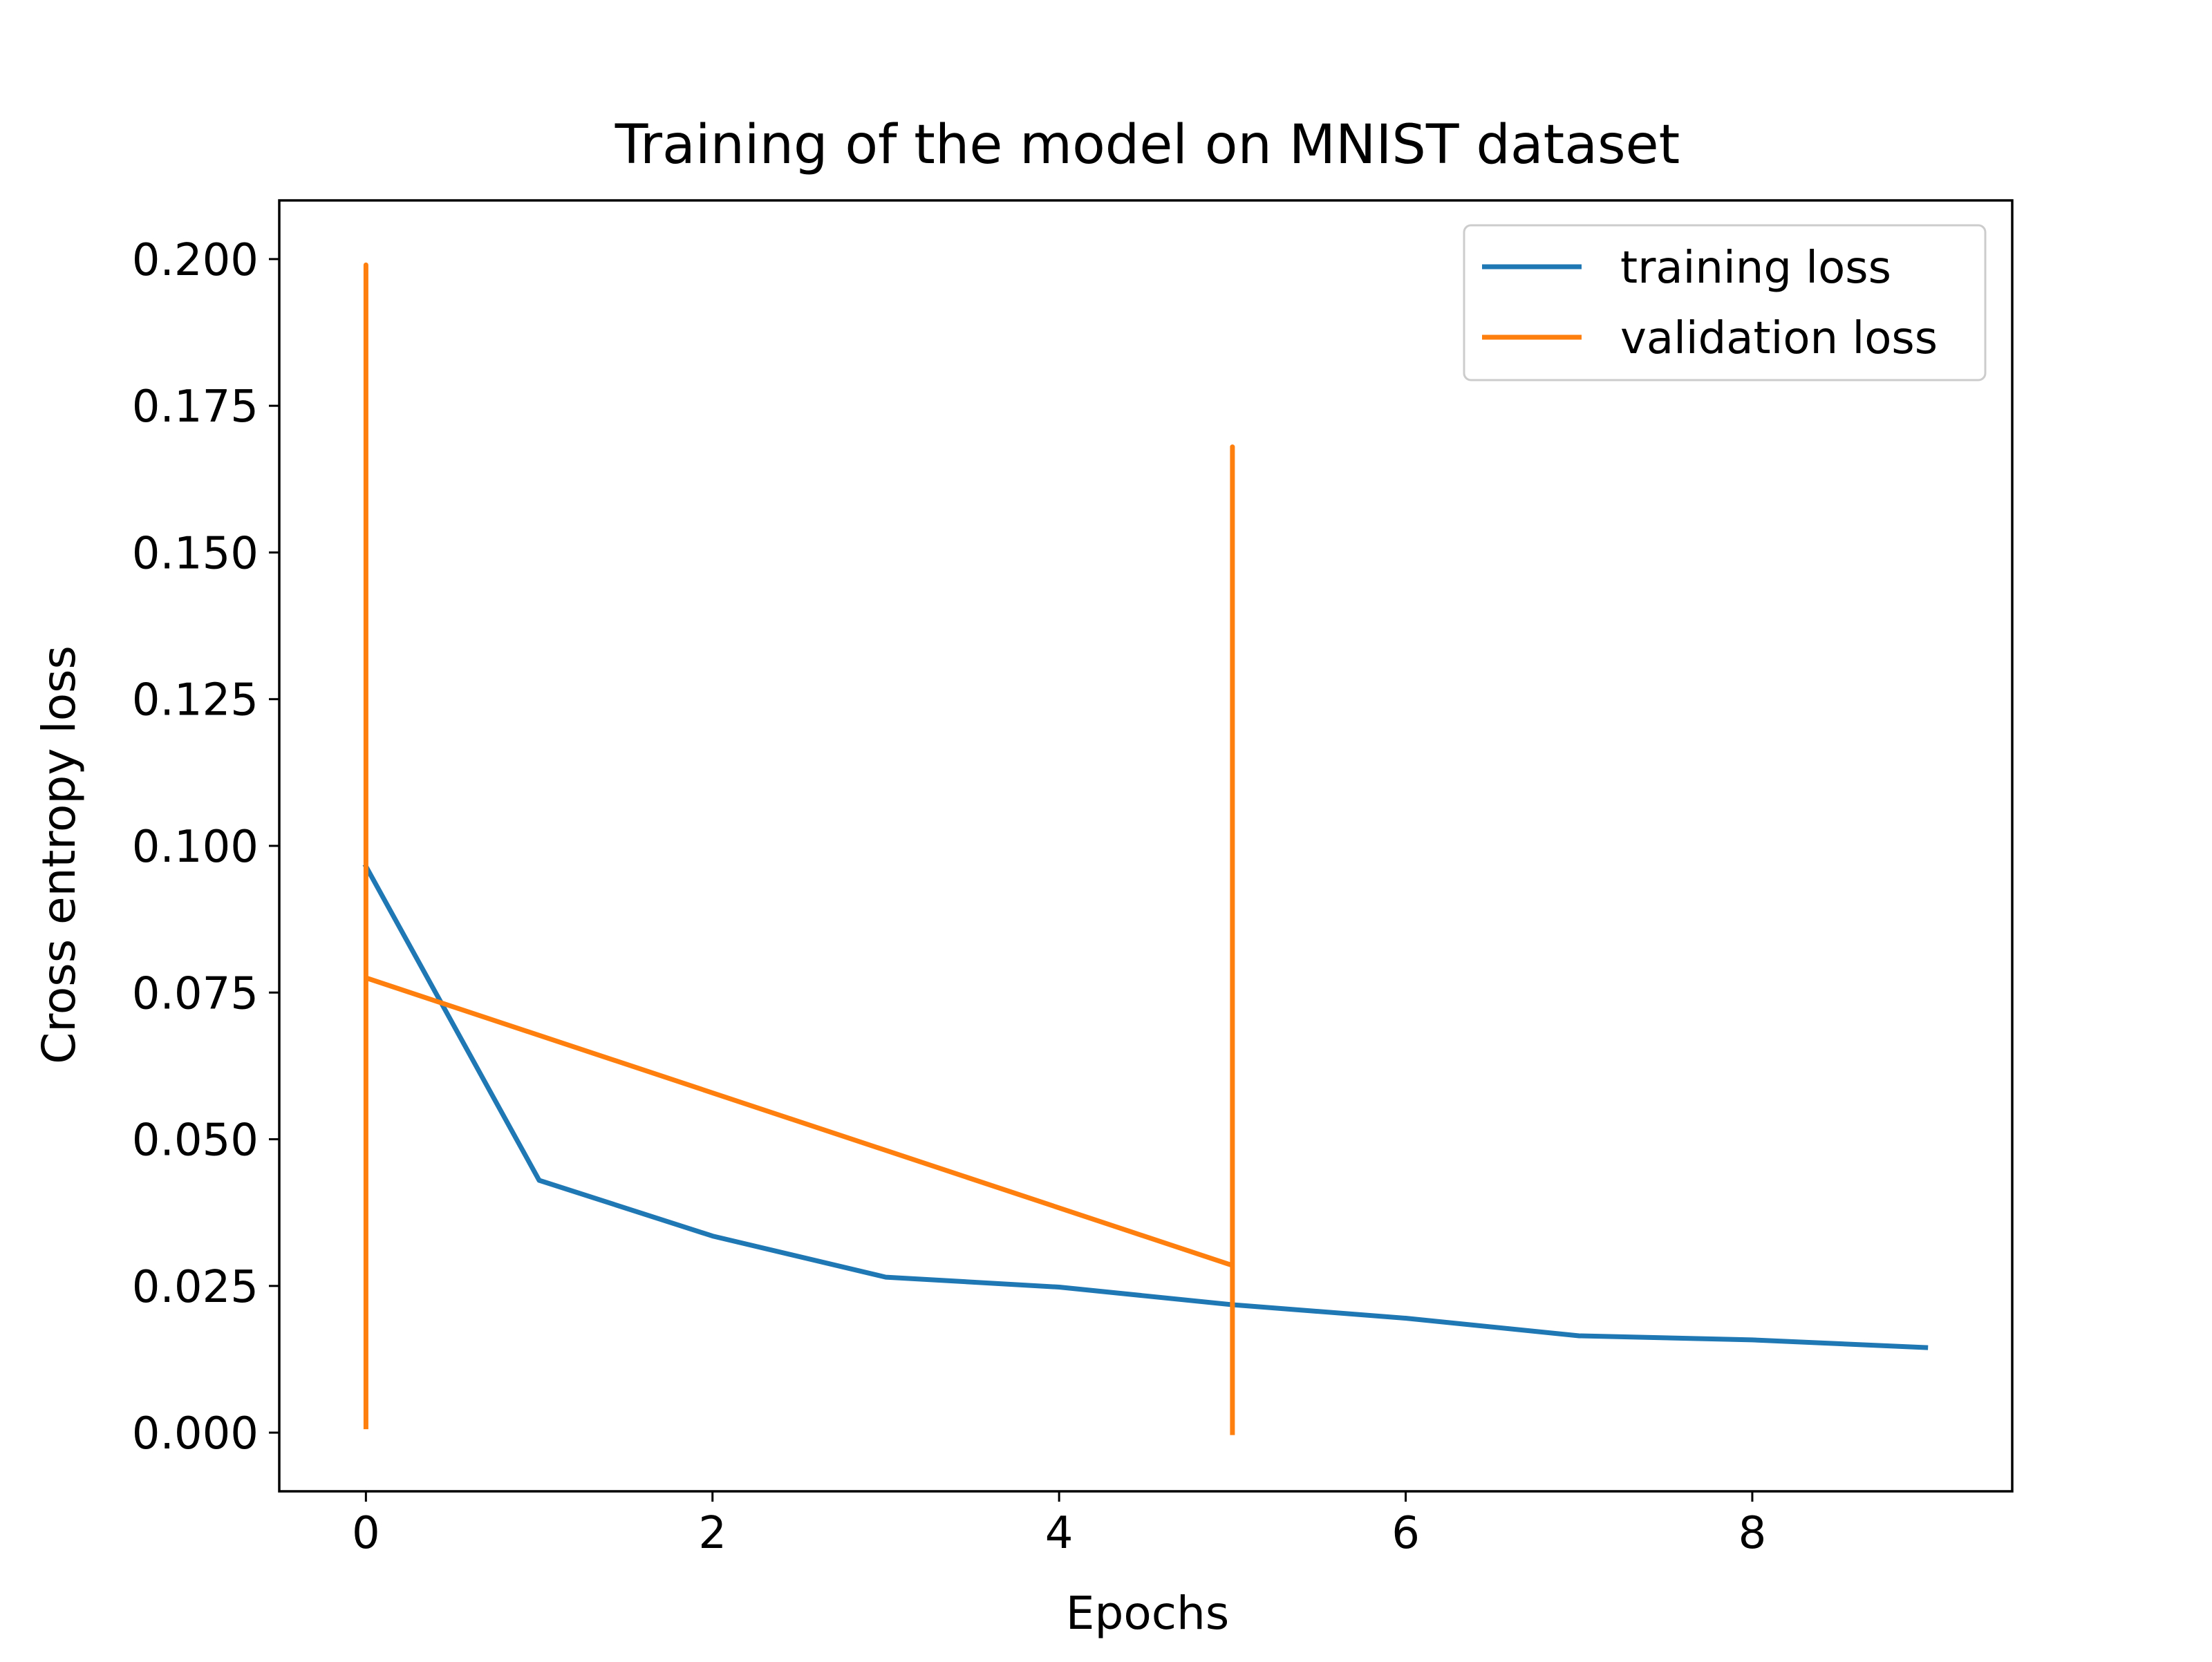  Describe the element at coordinates (195, 1434) in the screenshot. I see `y-tick-label: 0.000` at that location.